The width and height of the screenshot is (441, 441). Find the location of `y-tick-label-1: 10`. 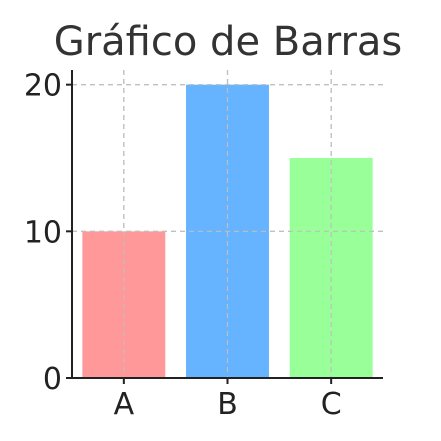

y-tick-label-1: 10 is located at coordinates (43, 232).